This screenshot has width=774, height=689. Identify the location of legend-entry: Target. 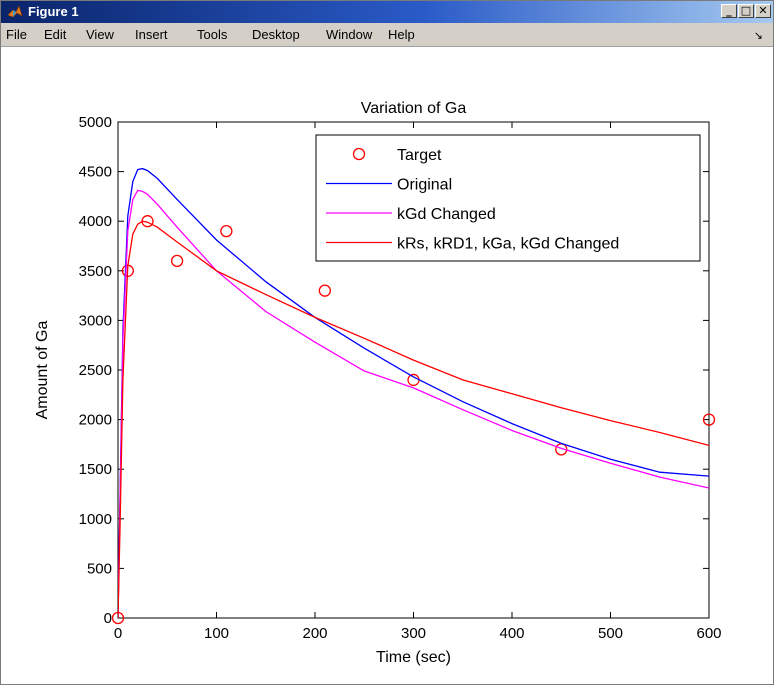
(419, 155).